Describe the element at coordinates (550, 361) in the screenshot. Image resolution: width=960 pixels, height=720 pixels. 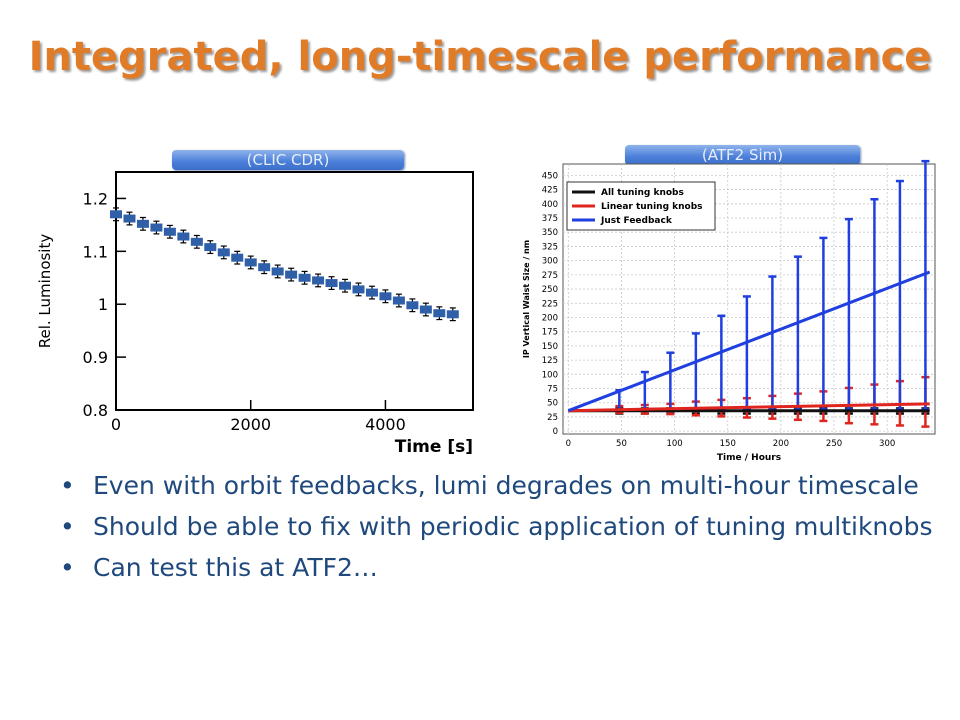
I see `y-tick-label: 125` at that location.